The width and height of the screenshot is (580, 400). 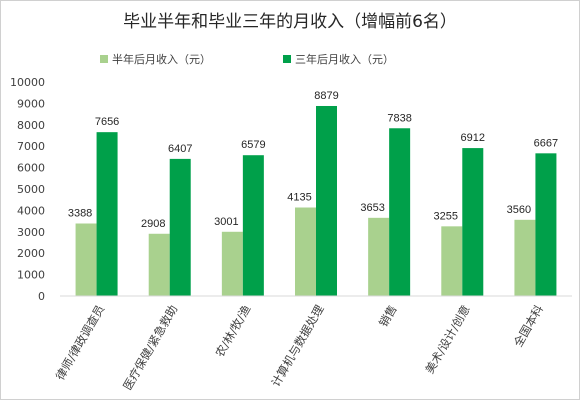 I want to click on data-label-half-year-7: 3560, so click(x=519, y=210).